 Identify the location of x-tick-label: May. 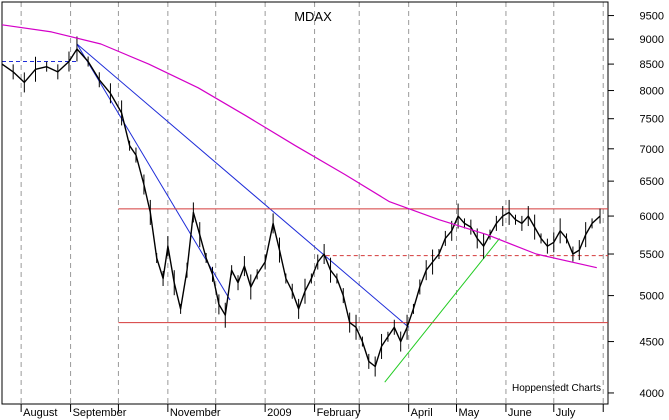
(469, 413).